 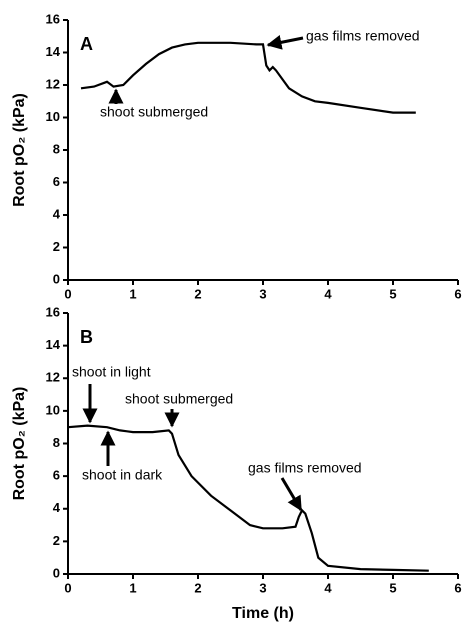 I want to click on x-axis-label: Time (h), so click(x=263, y=613).